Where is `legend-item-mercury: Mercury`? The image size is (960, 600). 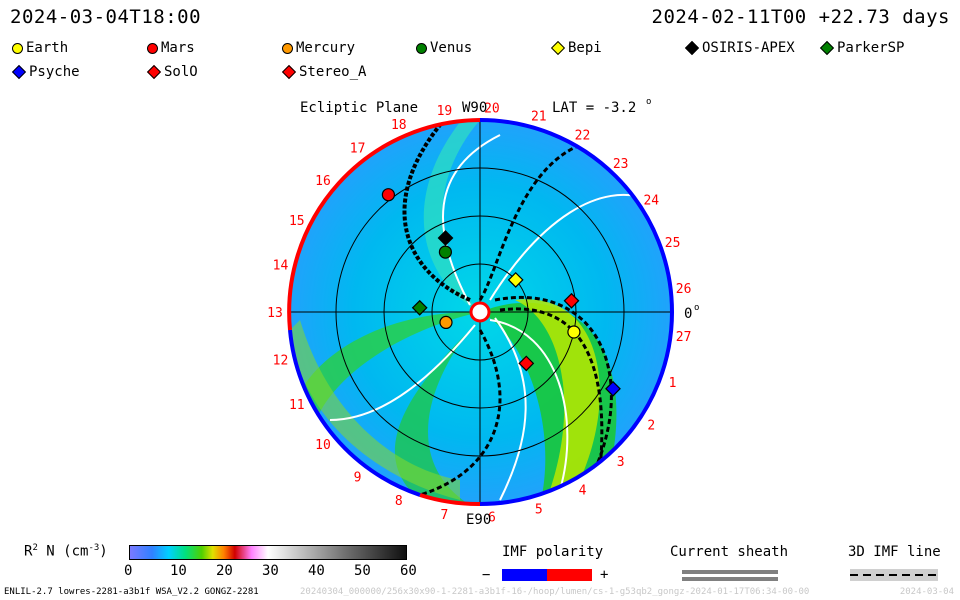 legend-item-mercury: Mercury is located at coordinates (318, 48).